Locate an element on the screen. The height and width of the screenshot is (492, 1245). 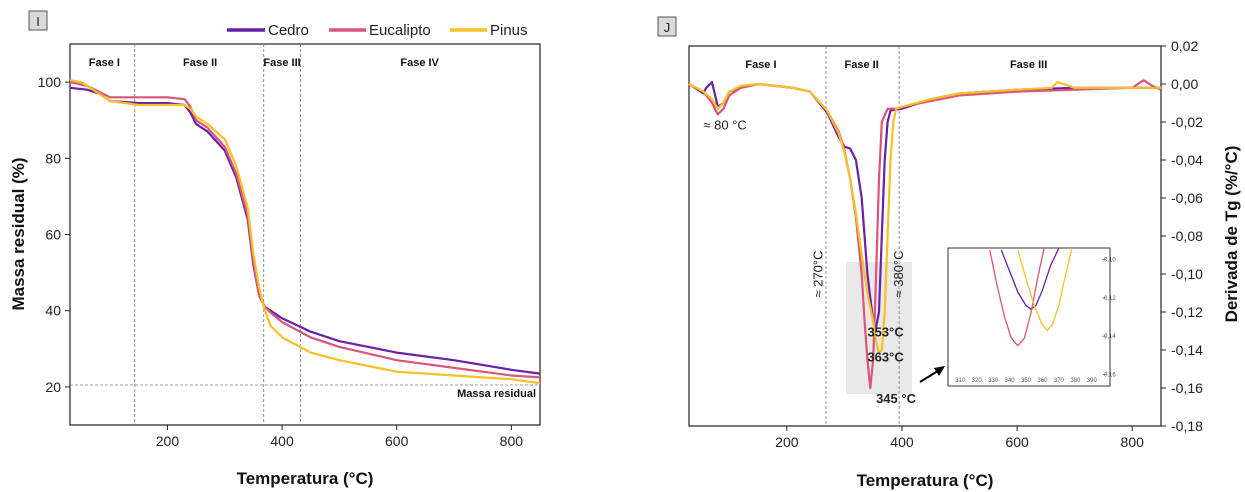
panel-i-x-tick-label: 800 is located at coordinates (512, 441).